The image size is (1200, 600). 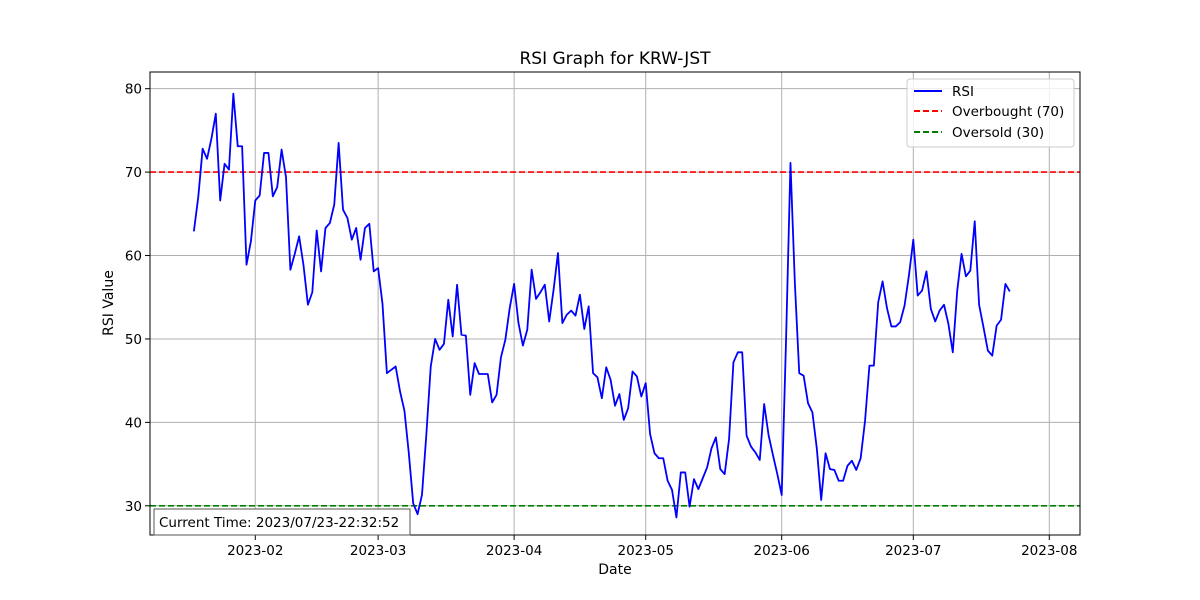 I want to click on y-axis-ticks: 30 40 50 60 70 80, so click(x=137, y=298).